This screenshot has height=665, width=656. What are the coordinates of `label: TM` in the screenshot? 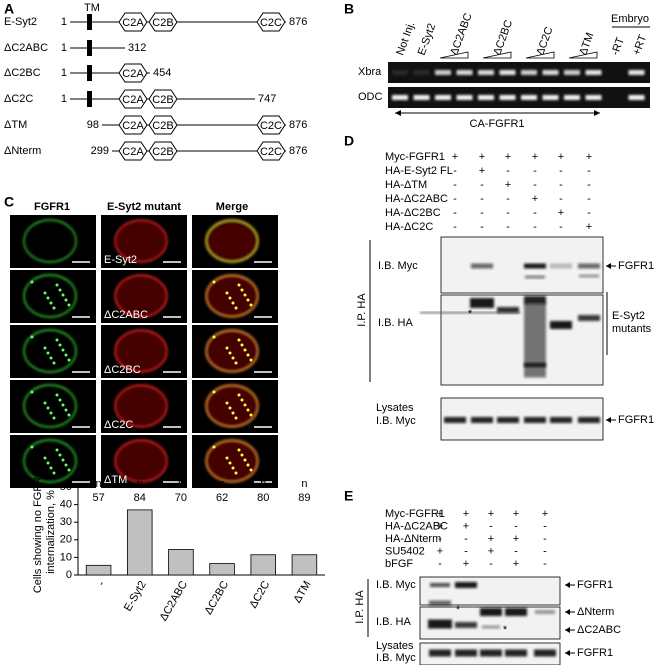 It's located at (92, 8).